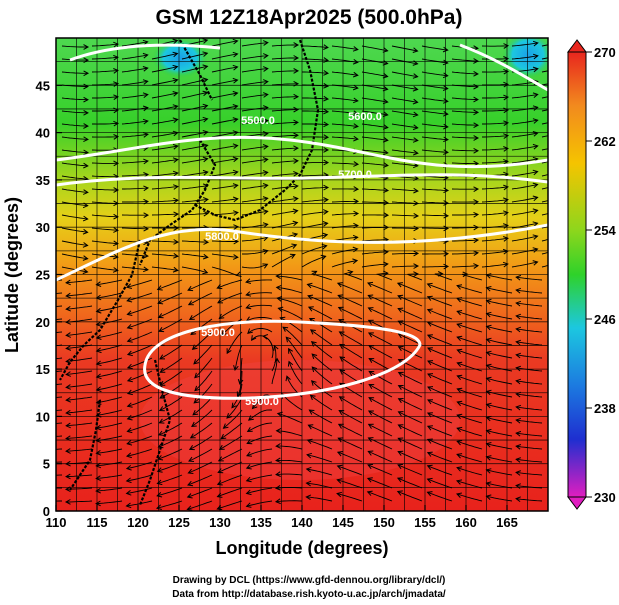 This screenshot has height=605, width=619. I want to click on x-tick-label: 140, so click(302, 522).